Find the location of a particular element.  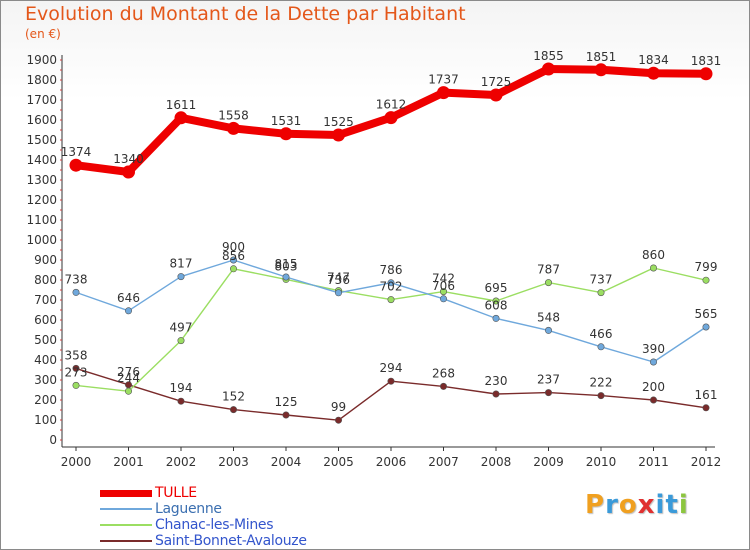

x-tick-label: 2012 is located at coordinates (706, 462).